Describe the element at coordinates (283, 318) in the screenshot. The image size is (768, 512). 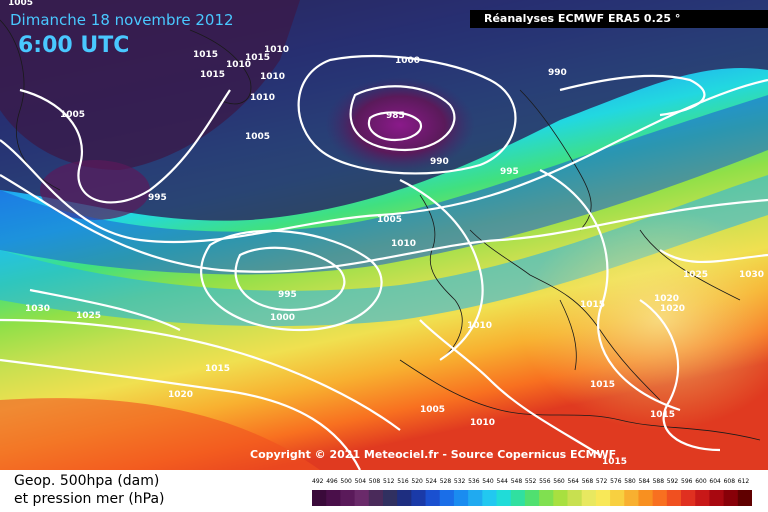
I see `isobar-label: 1000` at that location.